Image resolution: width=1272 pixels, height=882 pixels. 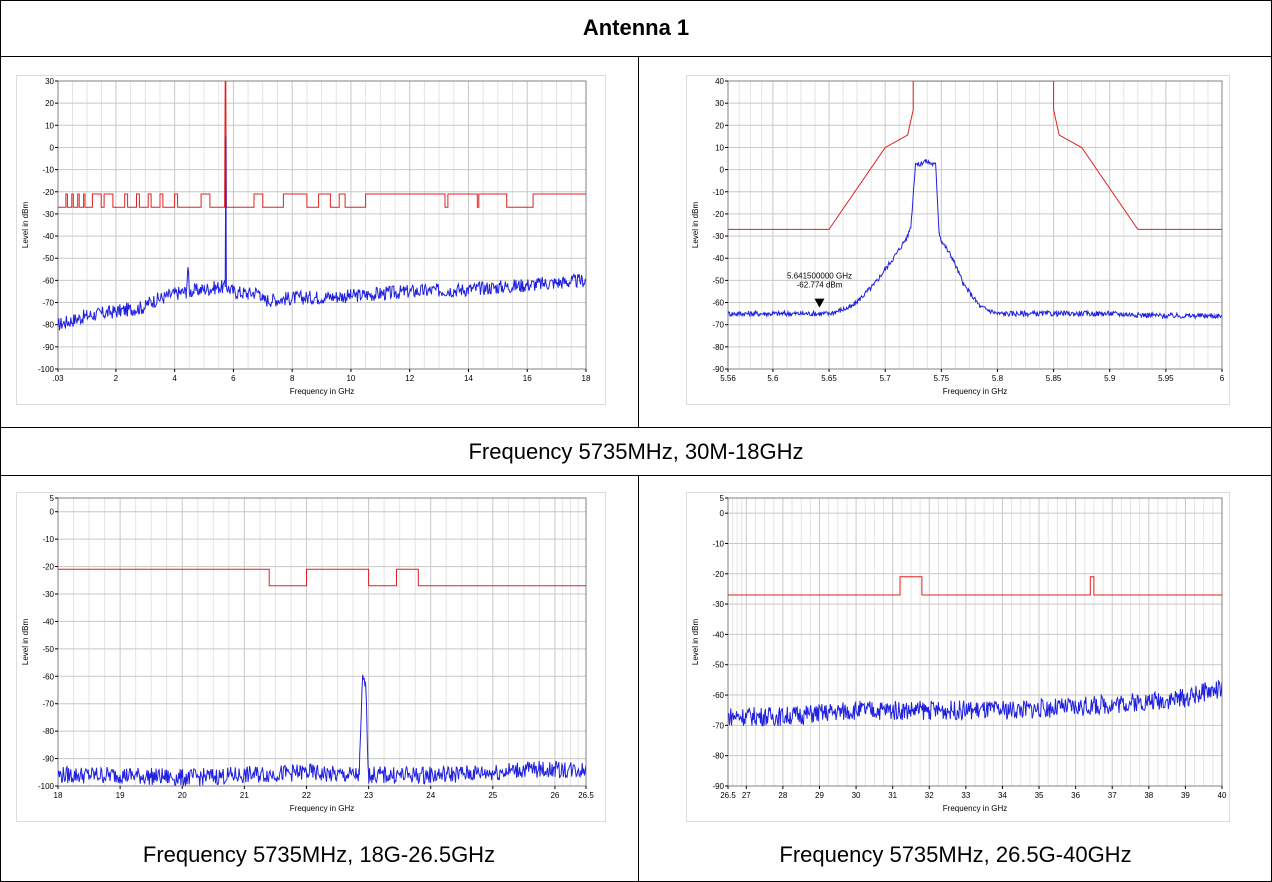 I want to click on x-tick-label: 4, so click(x=174, y=378).